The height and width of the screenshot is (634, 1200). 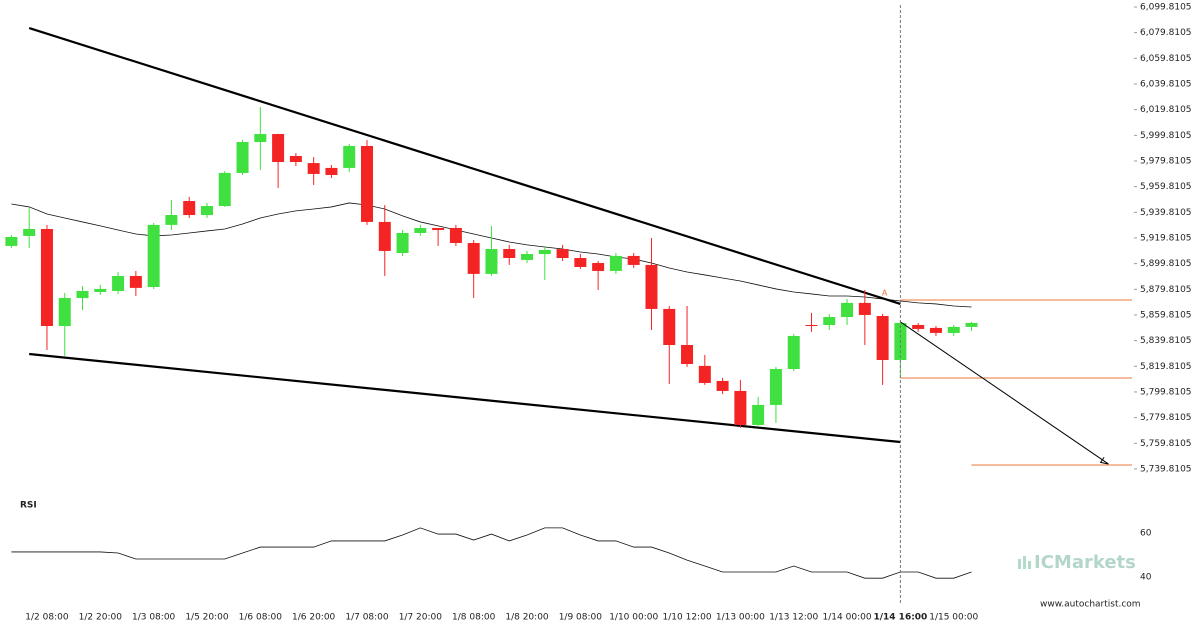 What do you see at coordinates (491, 553) in the screenshot?
I see `rsi-line` at bounding box center [491, 553].